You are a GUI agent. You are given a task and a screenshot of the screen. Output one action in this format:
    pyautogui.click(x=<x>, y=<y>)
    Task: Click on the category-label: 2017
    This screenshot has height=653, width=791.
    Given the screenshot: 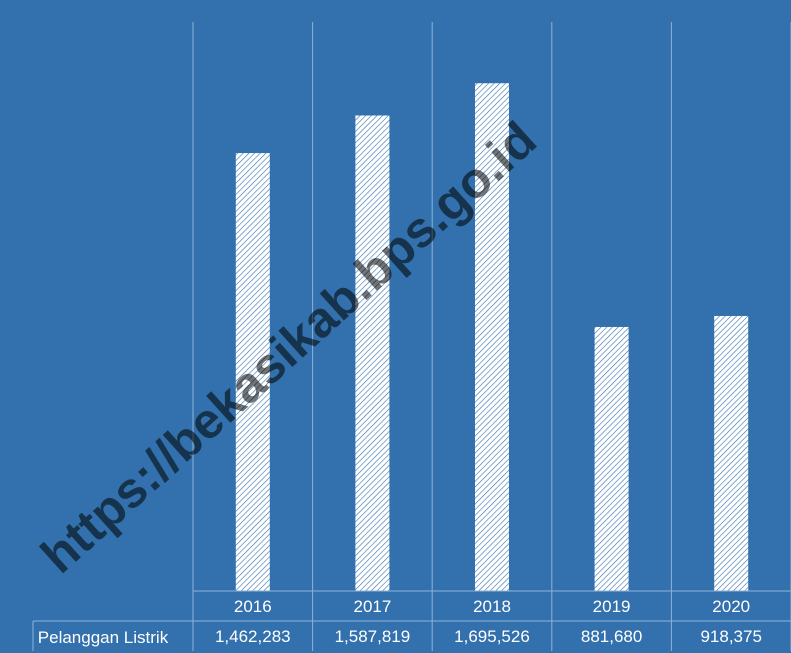 What is the action you would take?
    pyautogui.click(x=372, y=606)
    